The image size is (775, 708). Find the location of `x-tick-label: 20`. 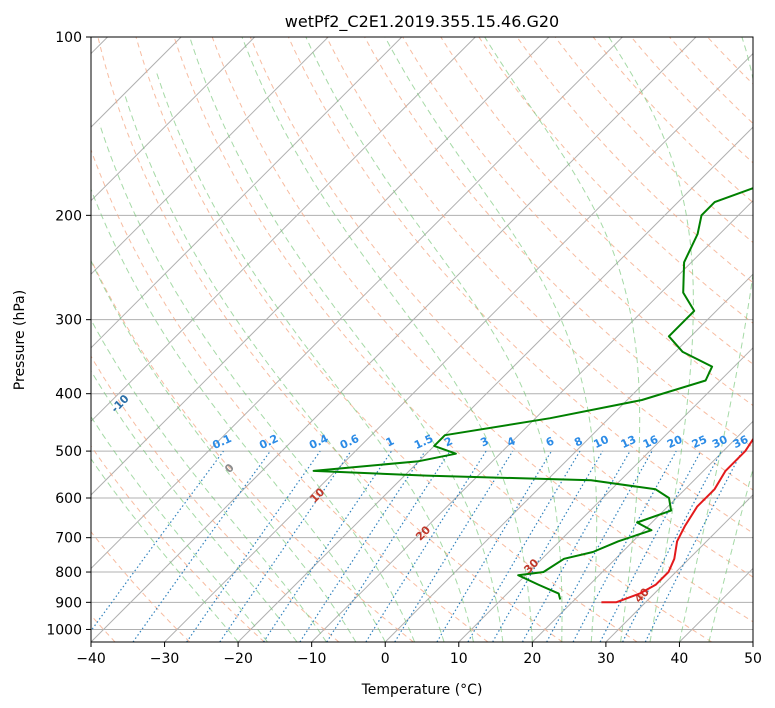

x-tick-label: 20 is located at coordinates (532, 659).